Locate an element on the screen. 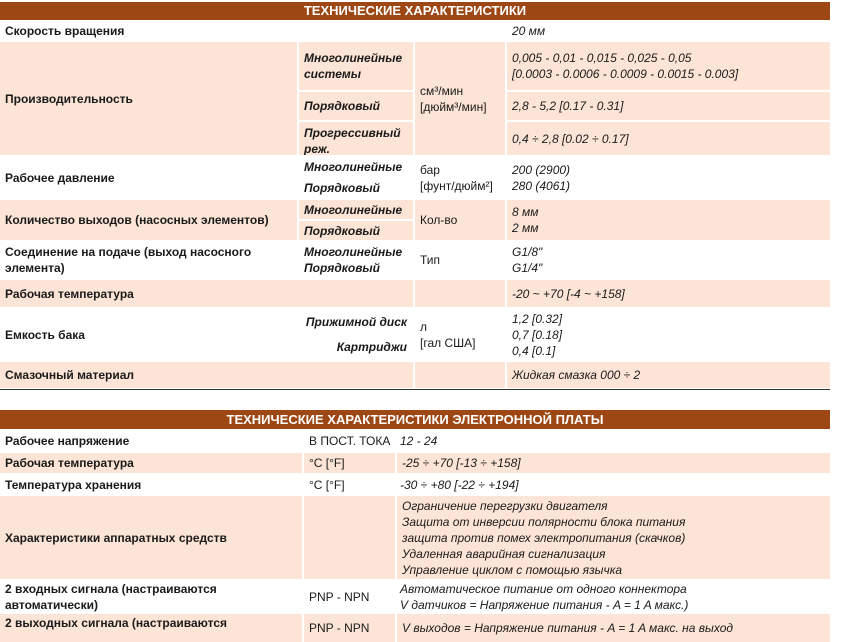 Image resolution: width=842 pixels, height=642 pixels. value-text: Ограничение перегрузки двигателя is located at coordinates (505, 505).